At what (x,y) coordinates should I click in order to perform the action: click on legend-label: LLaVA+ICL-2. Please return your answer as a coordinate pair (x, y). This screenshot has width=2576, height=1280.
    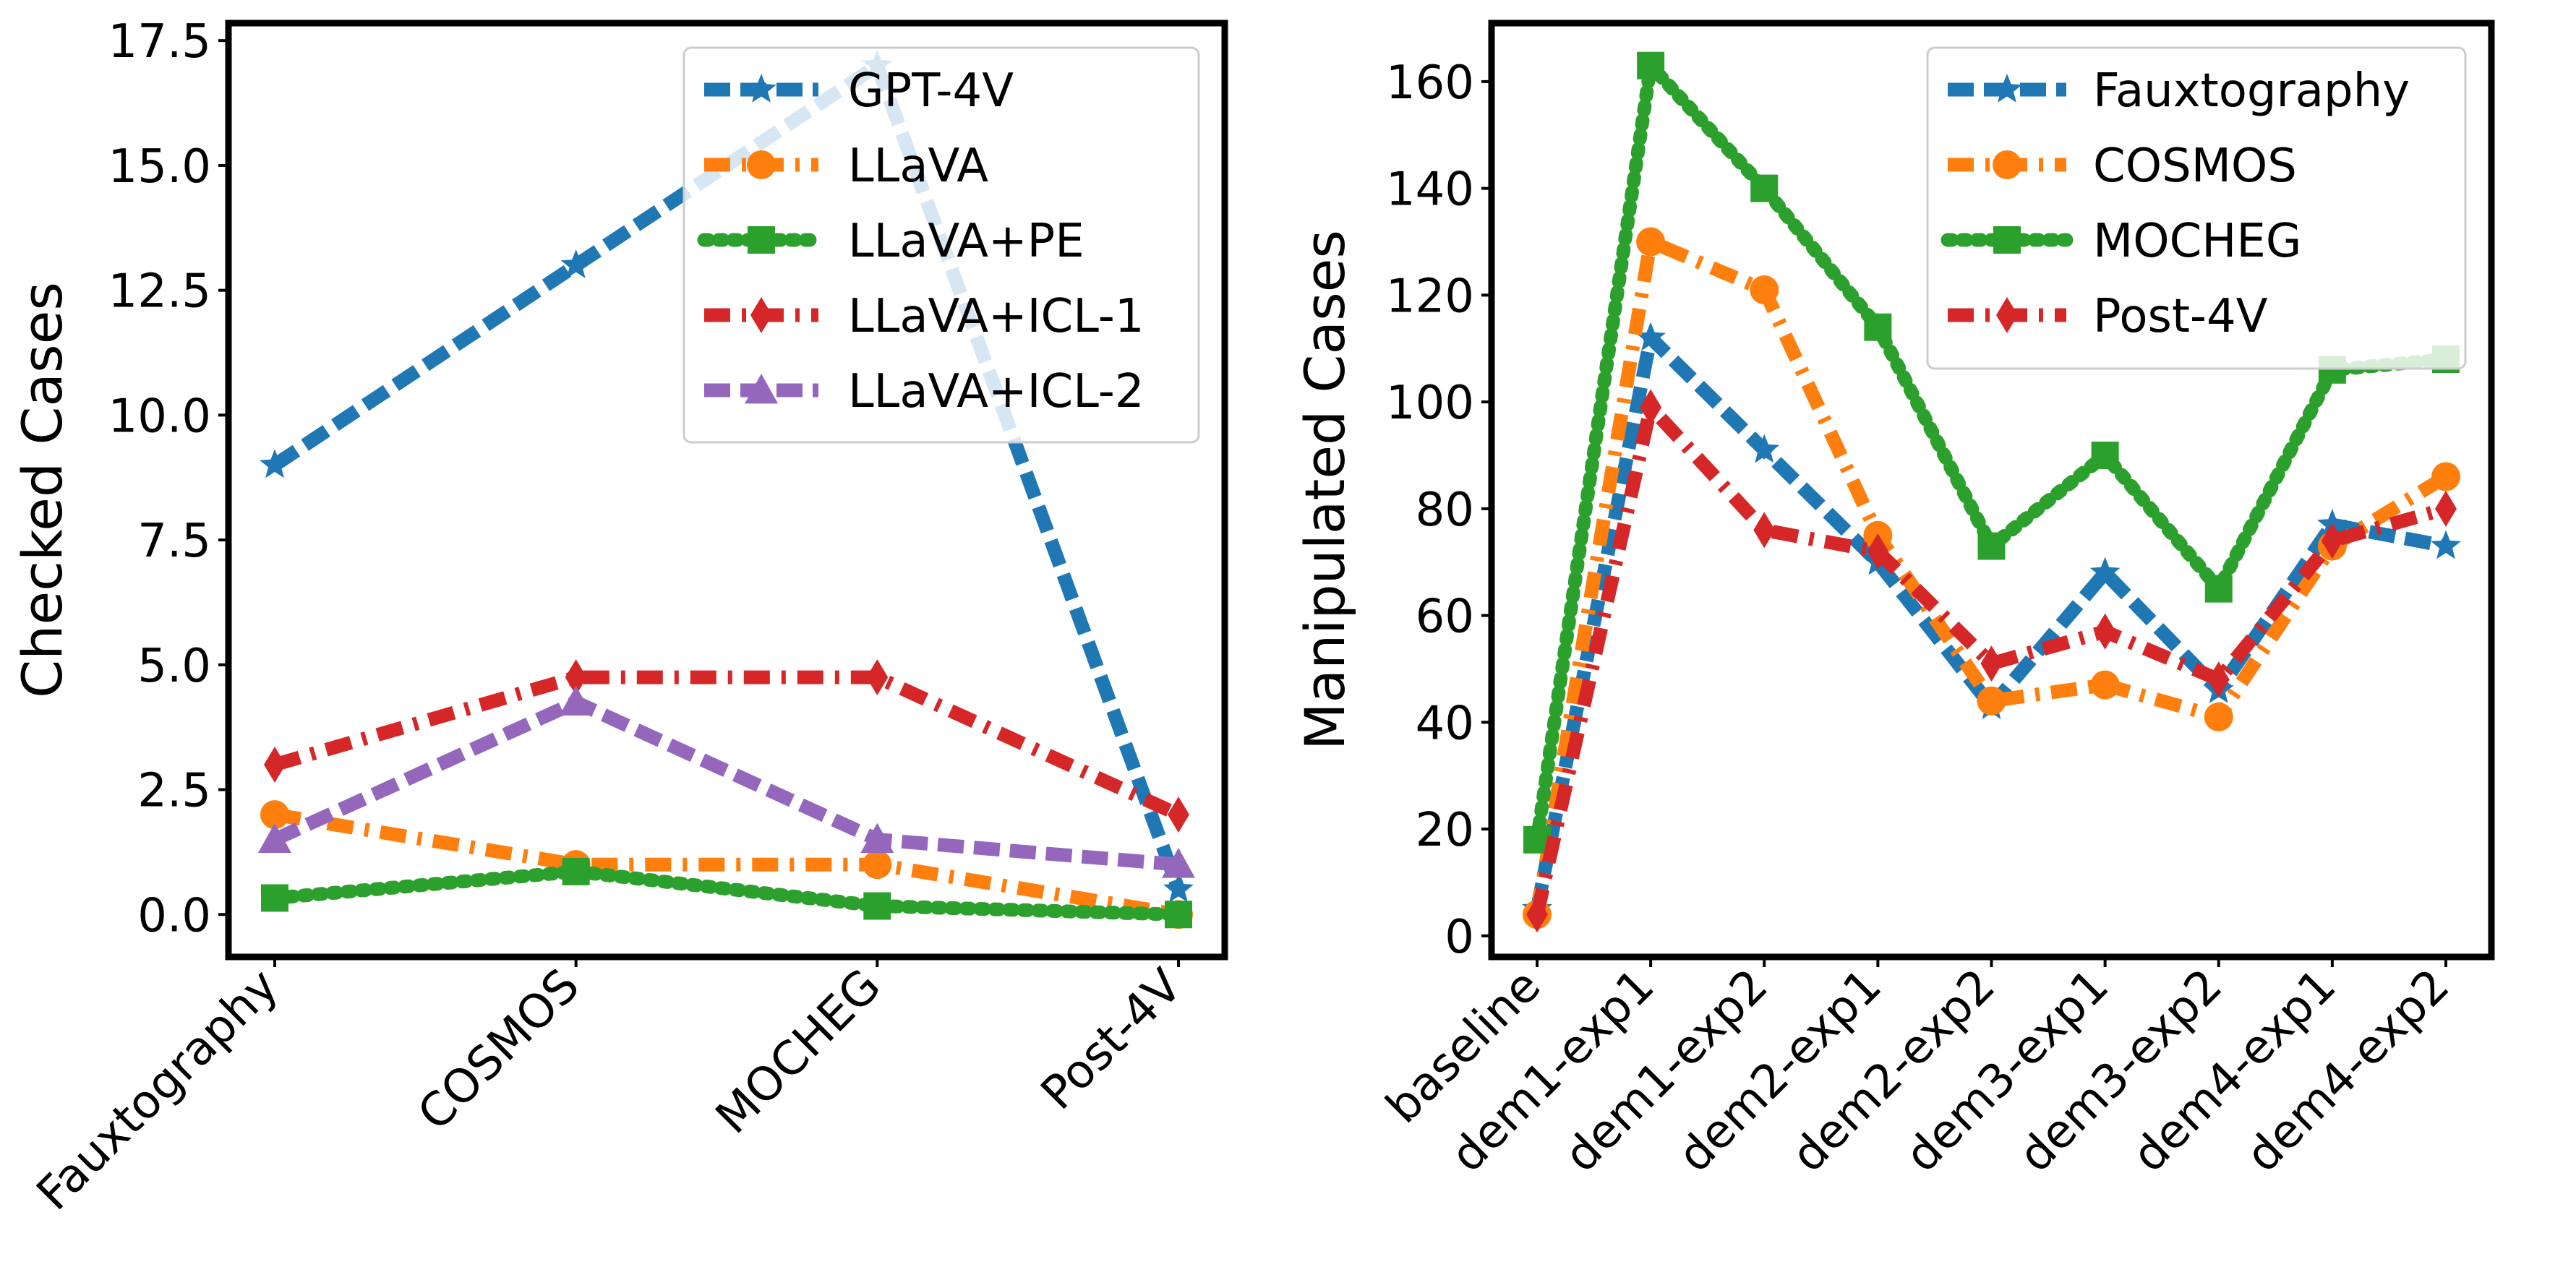
    Looking at the image, I should click on (996, 391).